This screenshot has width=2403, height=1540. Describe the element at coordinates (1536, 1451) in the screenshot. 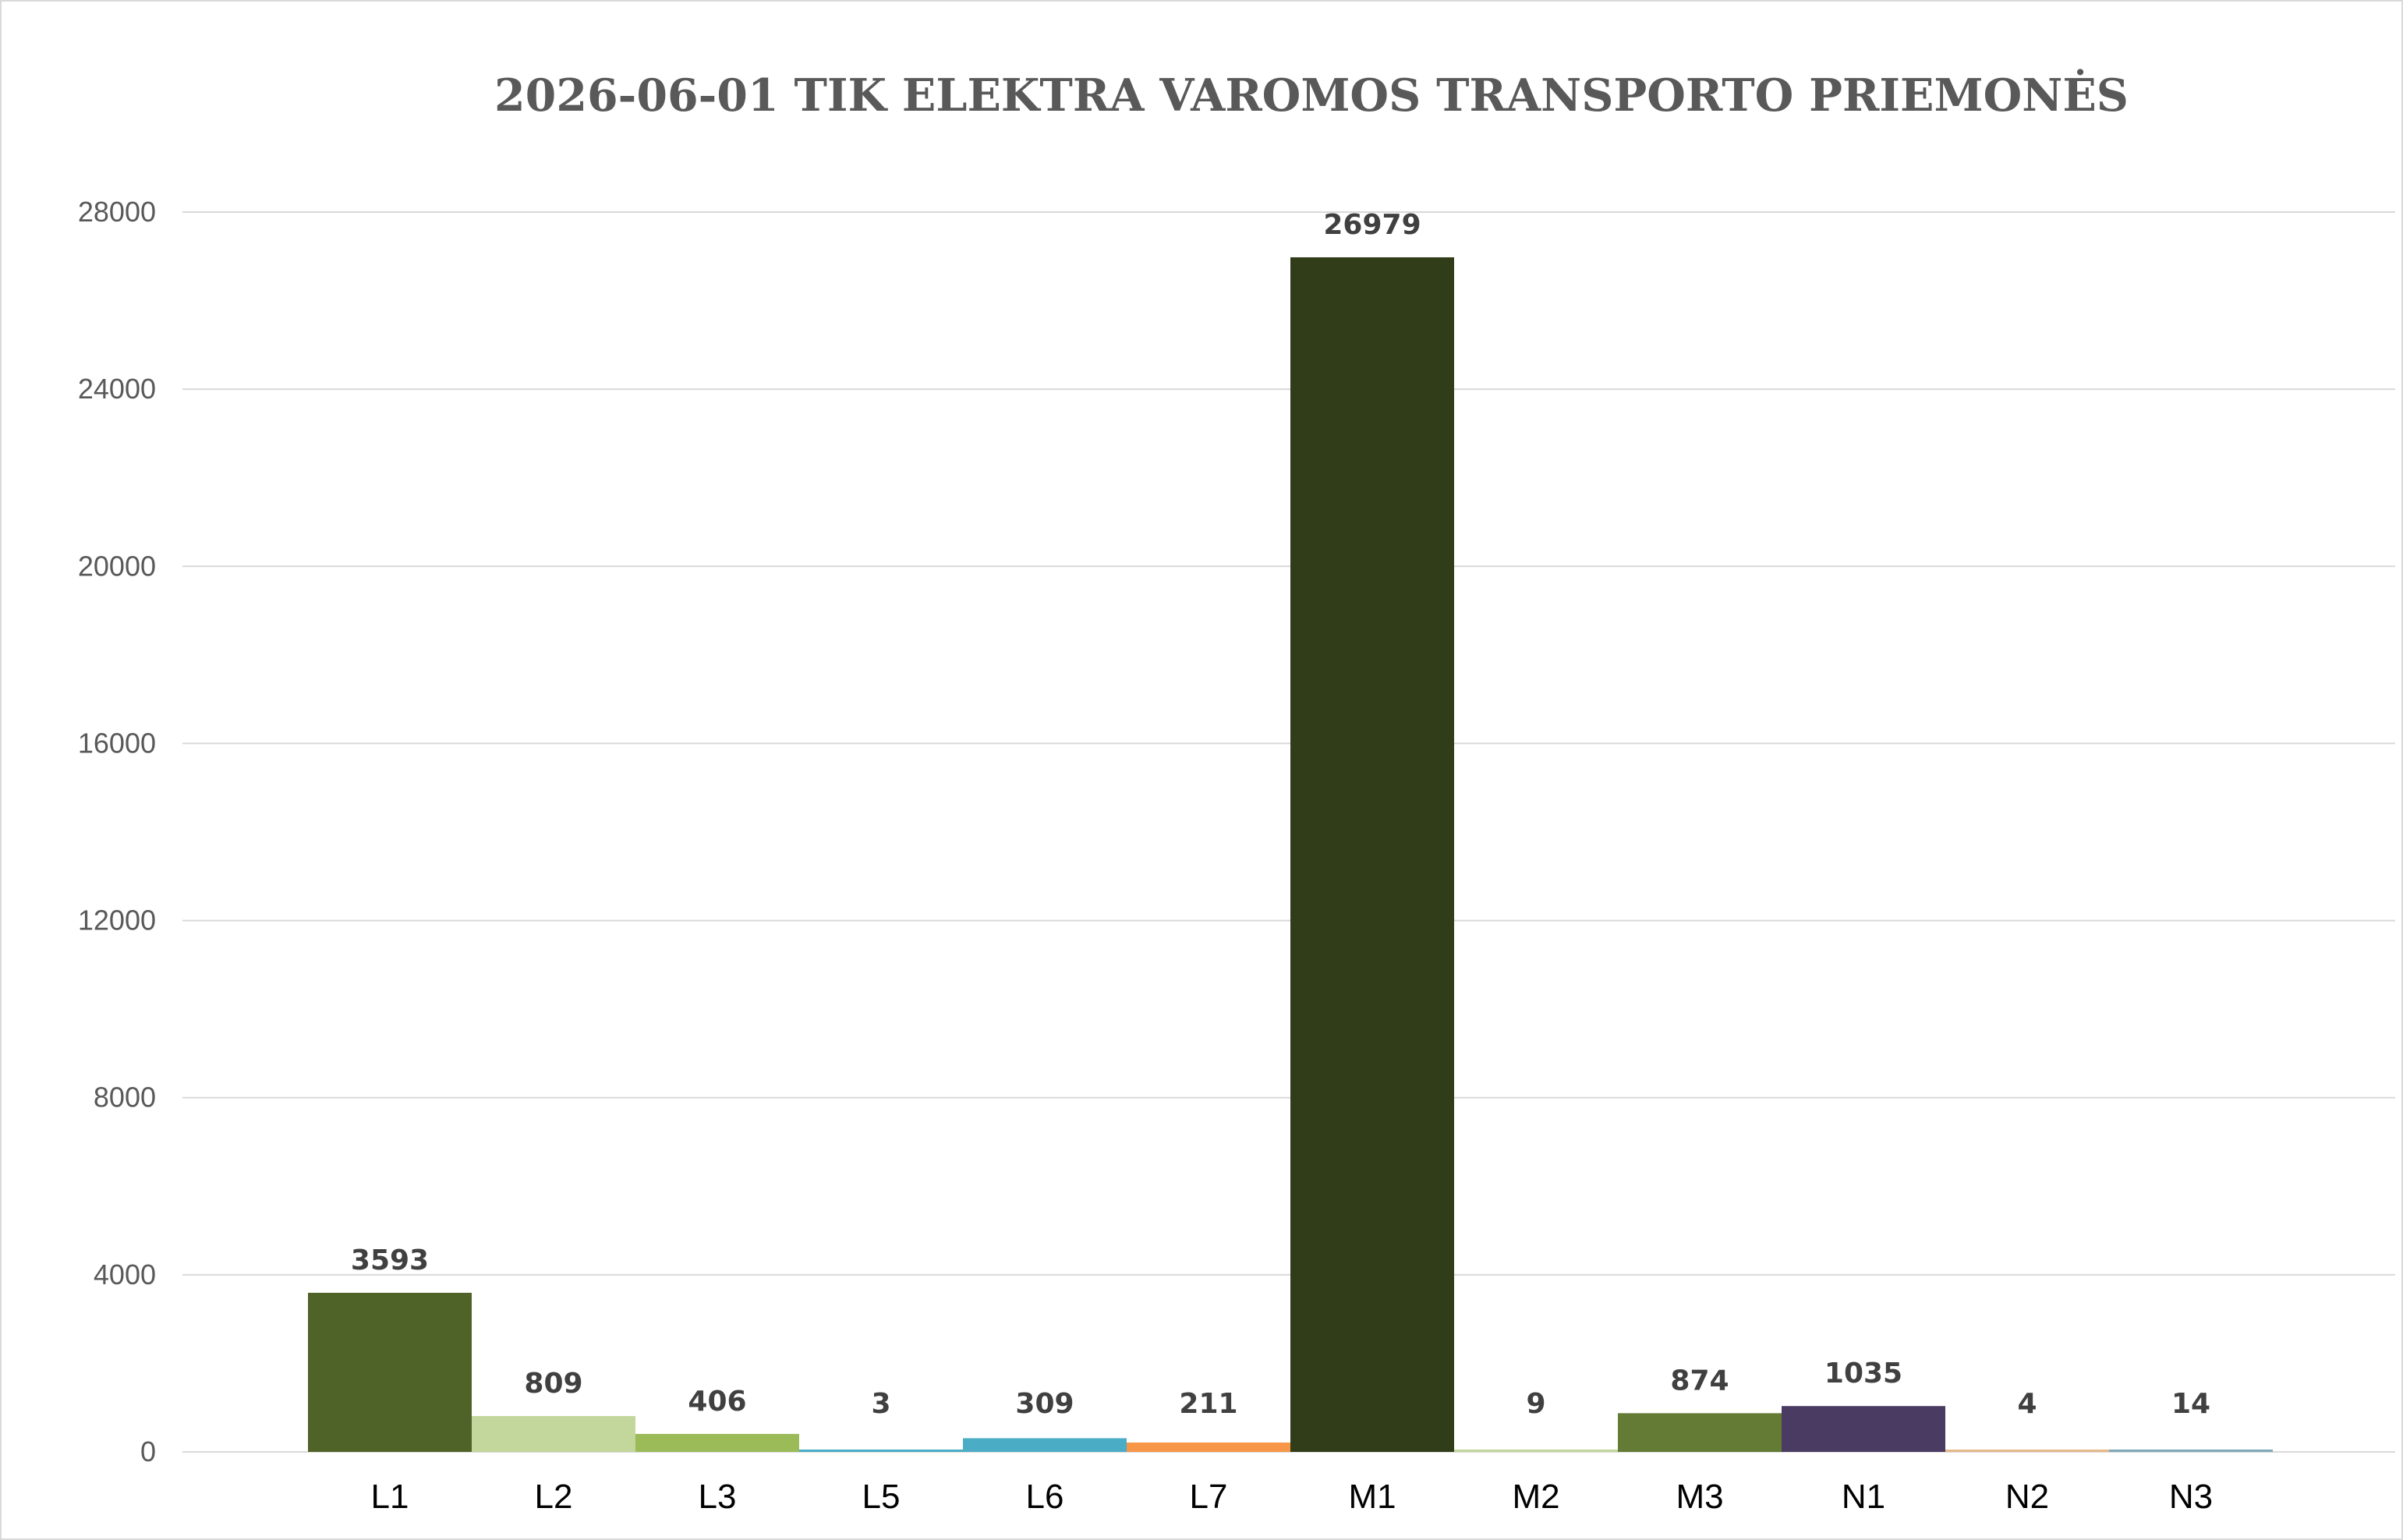

I see `bar-m2` at that location.